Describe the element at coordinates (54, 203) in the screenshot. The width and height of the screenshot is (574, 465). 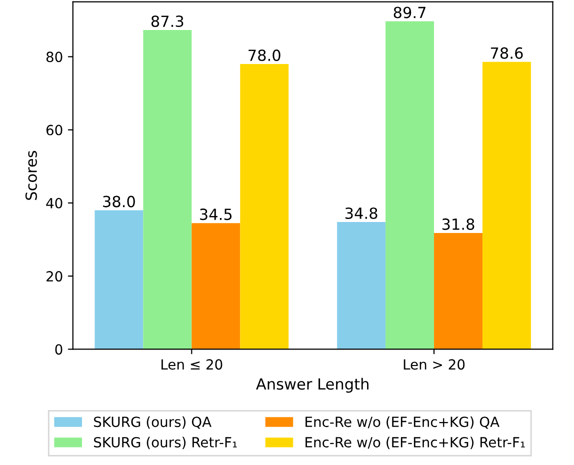
I see `y-tick-label: 40` at that location.